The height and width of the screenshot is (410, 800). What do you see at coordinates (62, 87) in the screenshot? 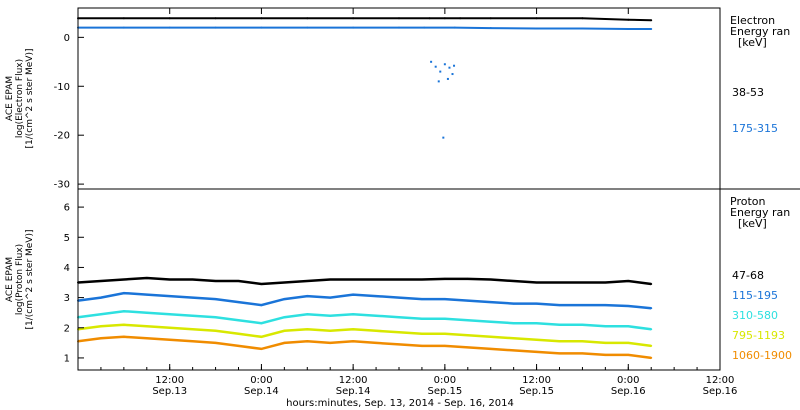
I see `y-tick-label: -10` at bounding box center [62, 87].